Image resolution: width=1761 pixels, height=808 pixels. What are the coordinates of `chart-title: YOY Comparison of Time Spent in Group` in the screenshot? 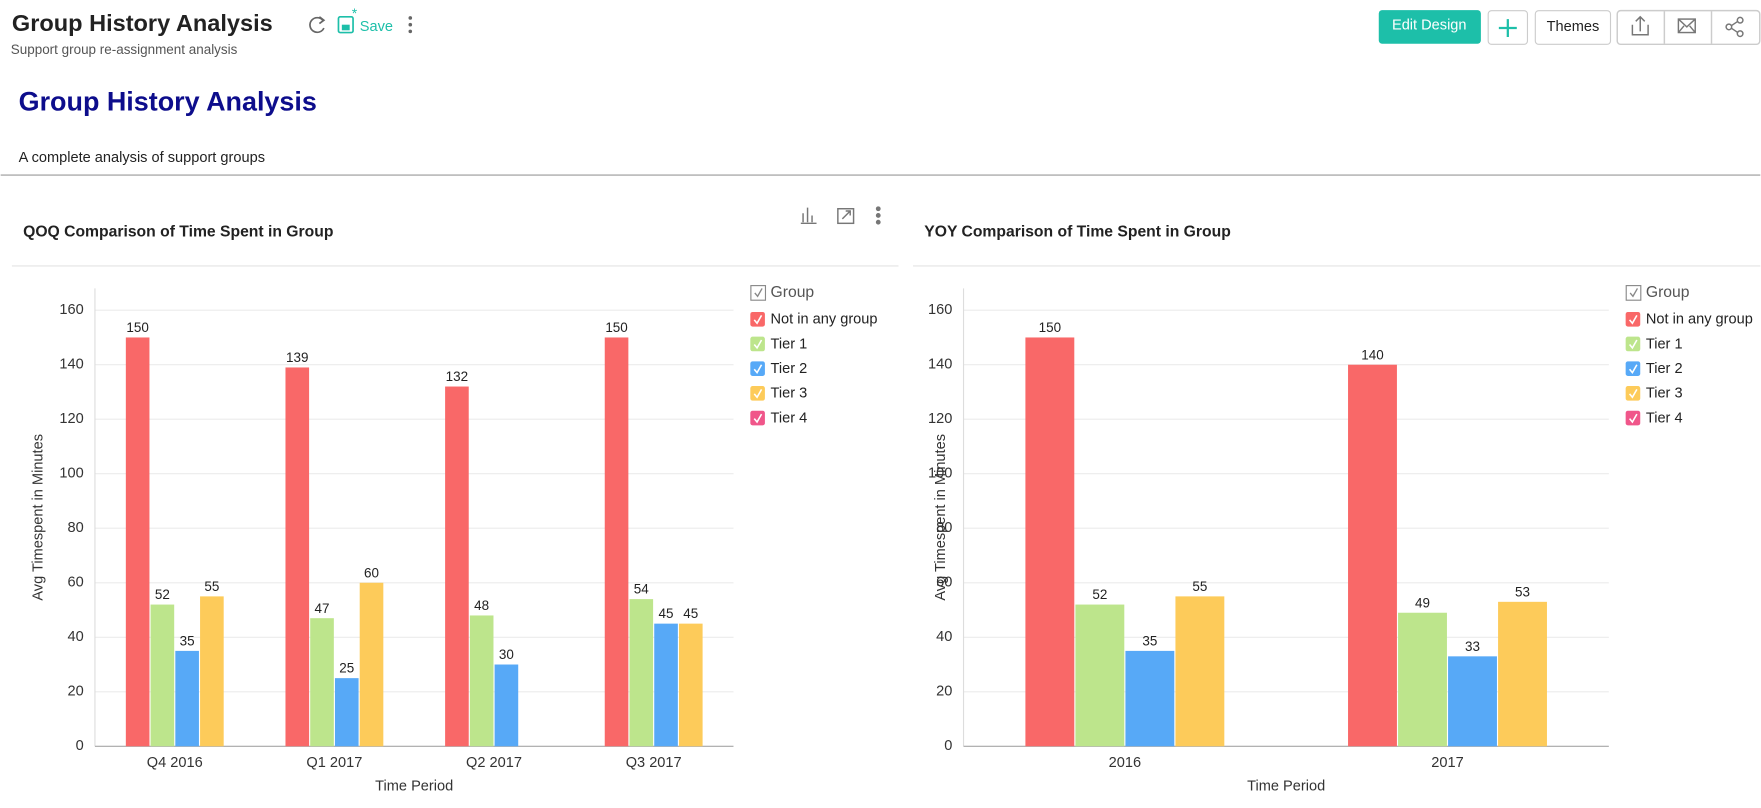 It's located at (1077, 231).